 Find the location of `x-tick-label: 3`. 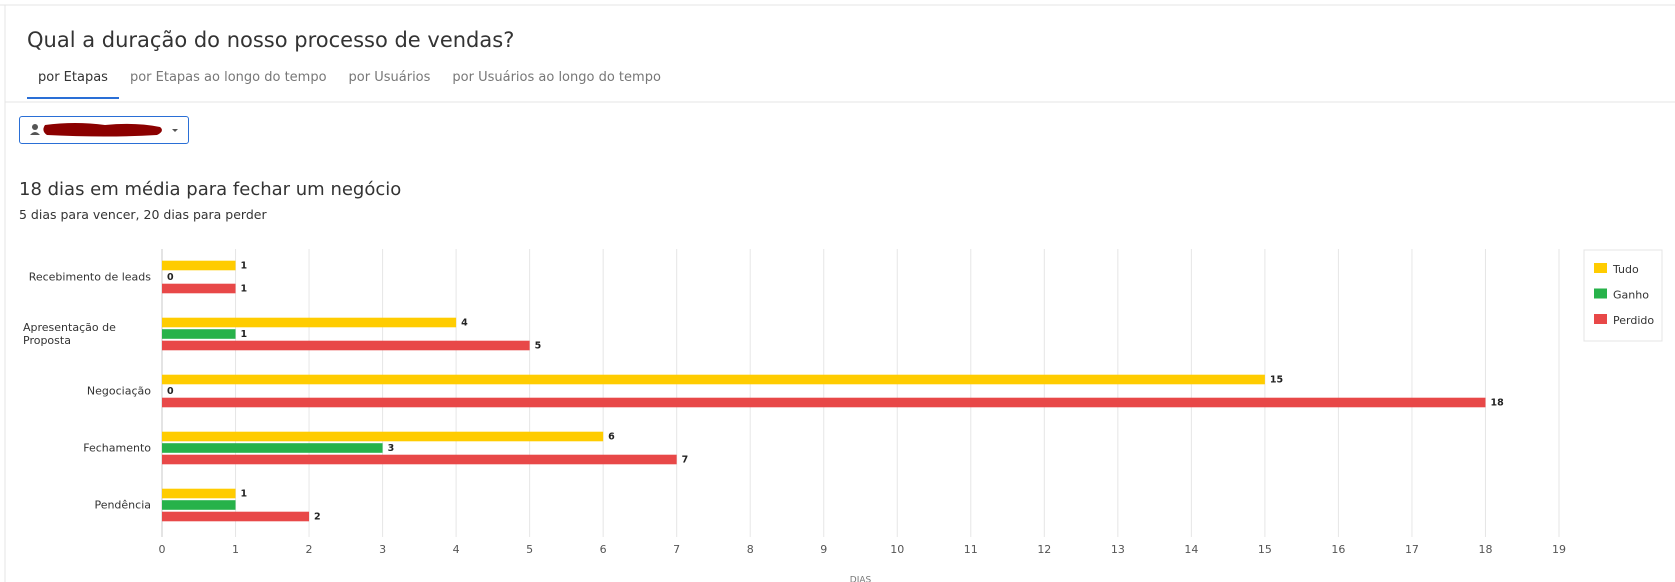

x-tick-label: 3 is located at coordinates (382, 549).